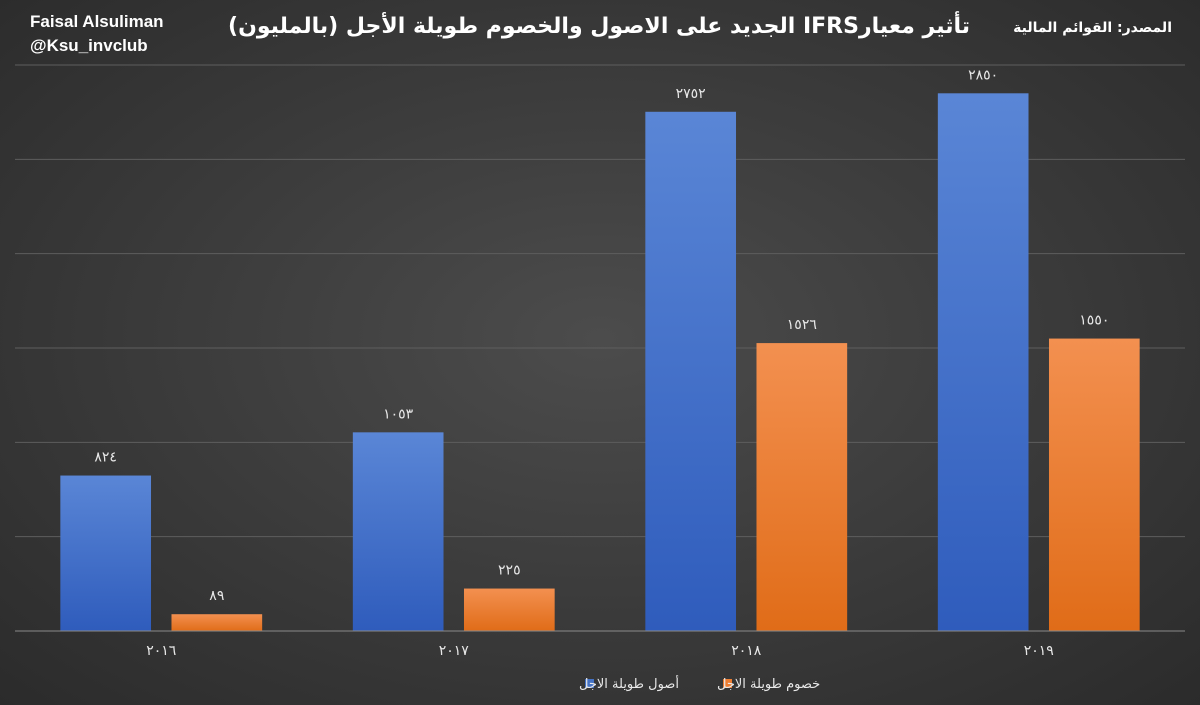 This screenshot has width=1200, height=705. Describe the element at coordinates (454, 651) in the screenshot. I see `x-tick-label: ٢٠١٧` at that location.